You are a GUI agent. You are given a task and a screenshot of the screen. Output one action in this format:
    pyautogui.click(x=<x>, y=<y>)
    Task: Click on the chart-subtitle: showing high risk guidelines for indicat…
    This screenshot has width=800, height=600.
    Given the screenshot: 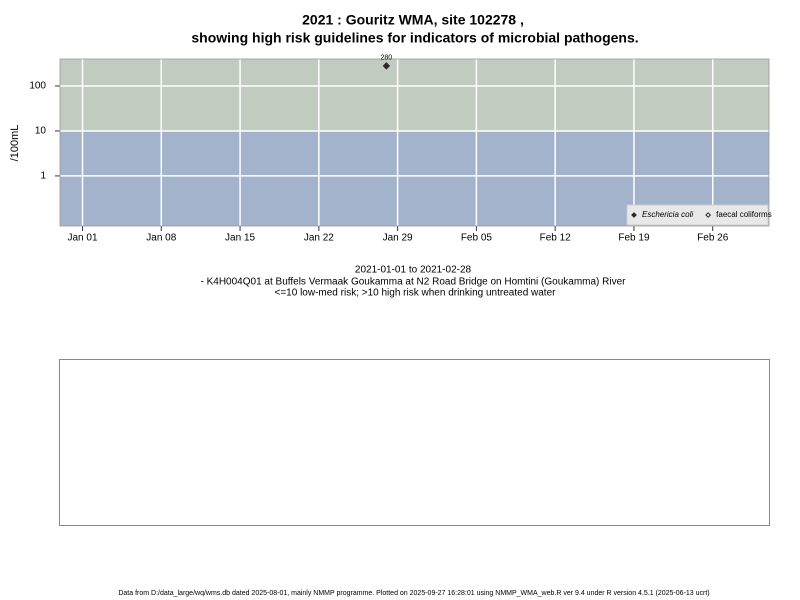 What is the action you would take?
    pyautogui.click(x=414, y=38)
    